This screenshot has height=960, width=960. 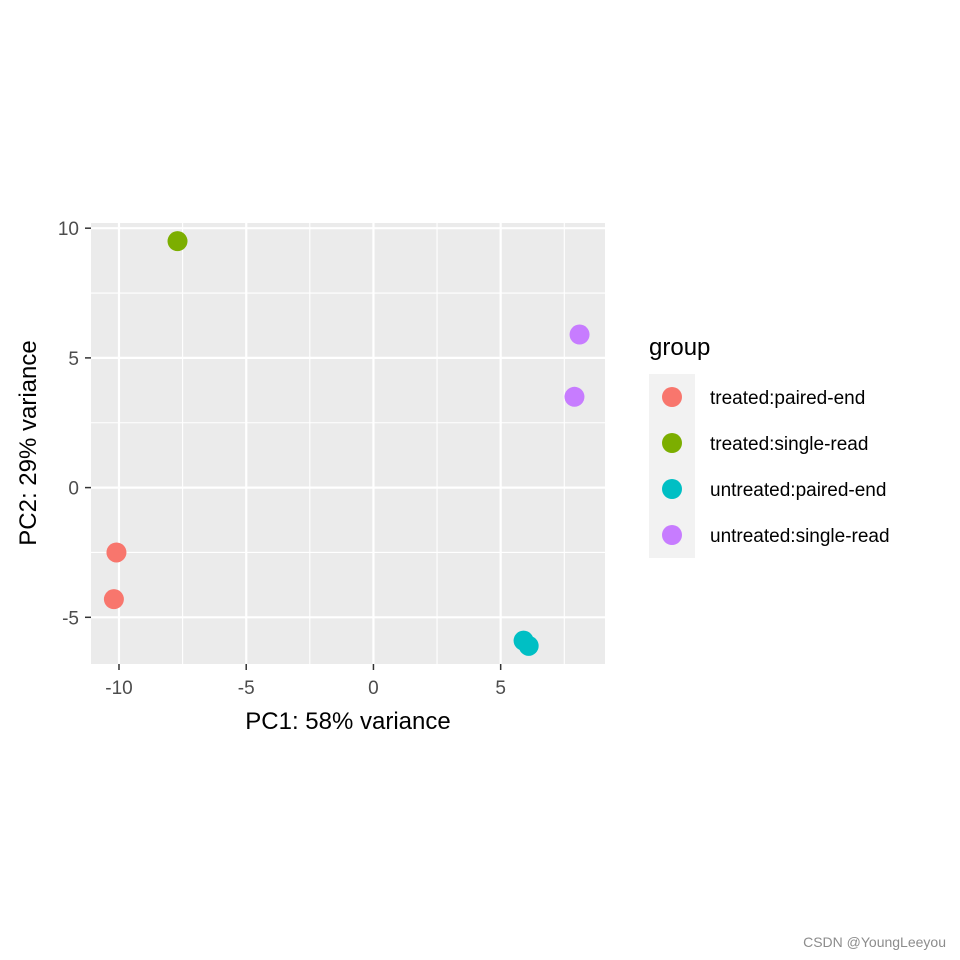 I want to click on y-axis-title: PC2: 29% variance, so click(x=28, y=442).